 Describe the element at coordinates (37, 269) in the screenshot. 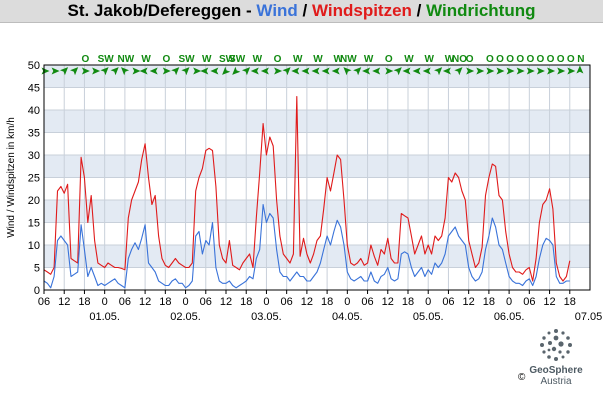

I see `y-tick-label: 5` at that location.